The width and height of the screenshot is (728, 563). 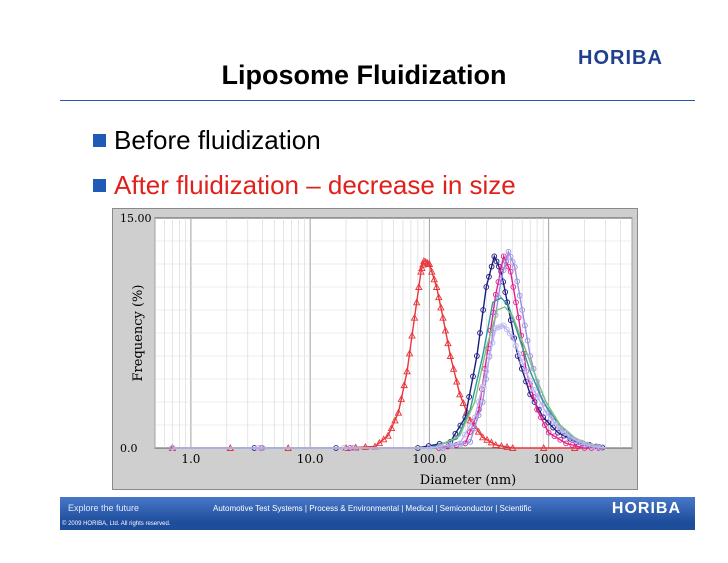 I want to click on square-bullet-icon, so click(x=99, y=140).